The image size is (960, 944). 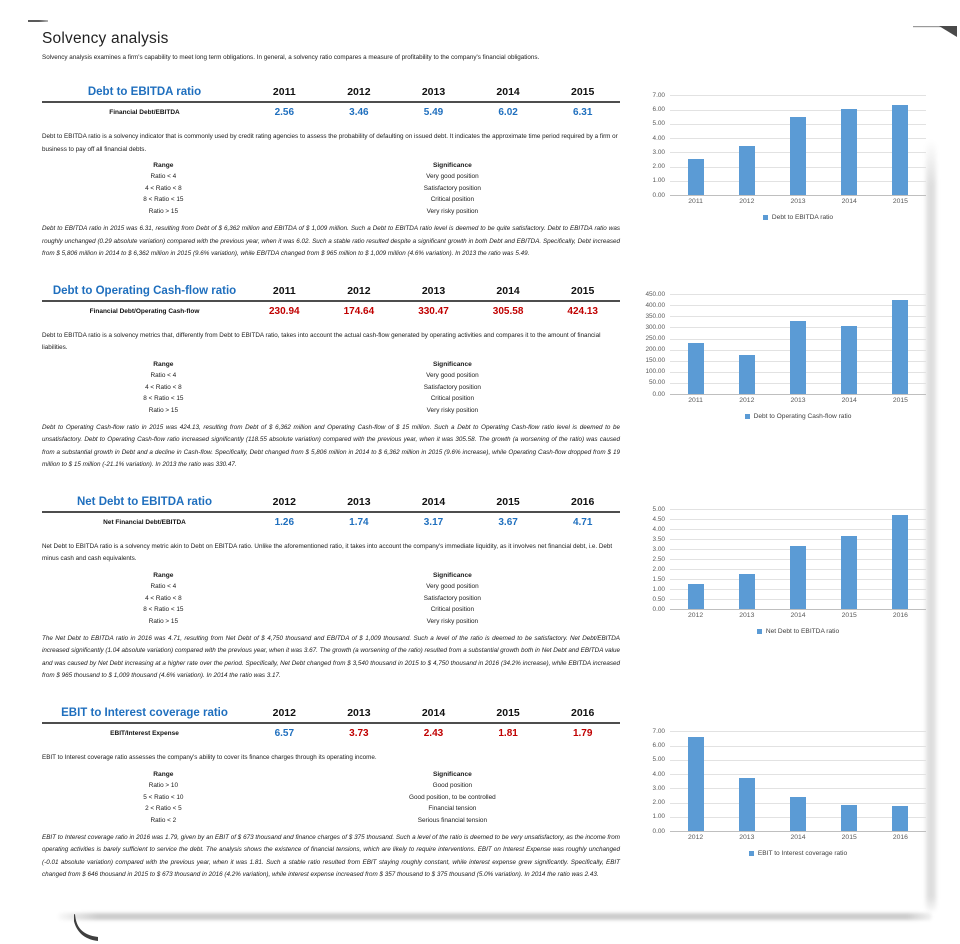 I want to click on ratio-value: 1.74, so click(x=359, y=523).